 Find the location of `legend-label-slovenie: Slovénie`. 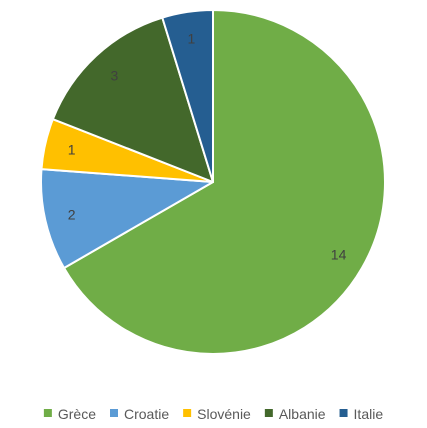

legend-label-slovenie: Slovénie is located at coordinates (224, 414).